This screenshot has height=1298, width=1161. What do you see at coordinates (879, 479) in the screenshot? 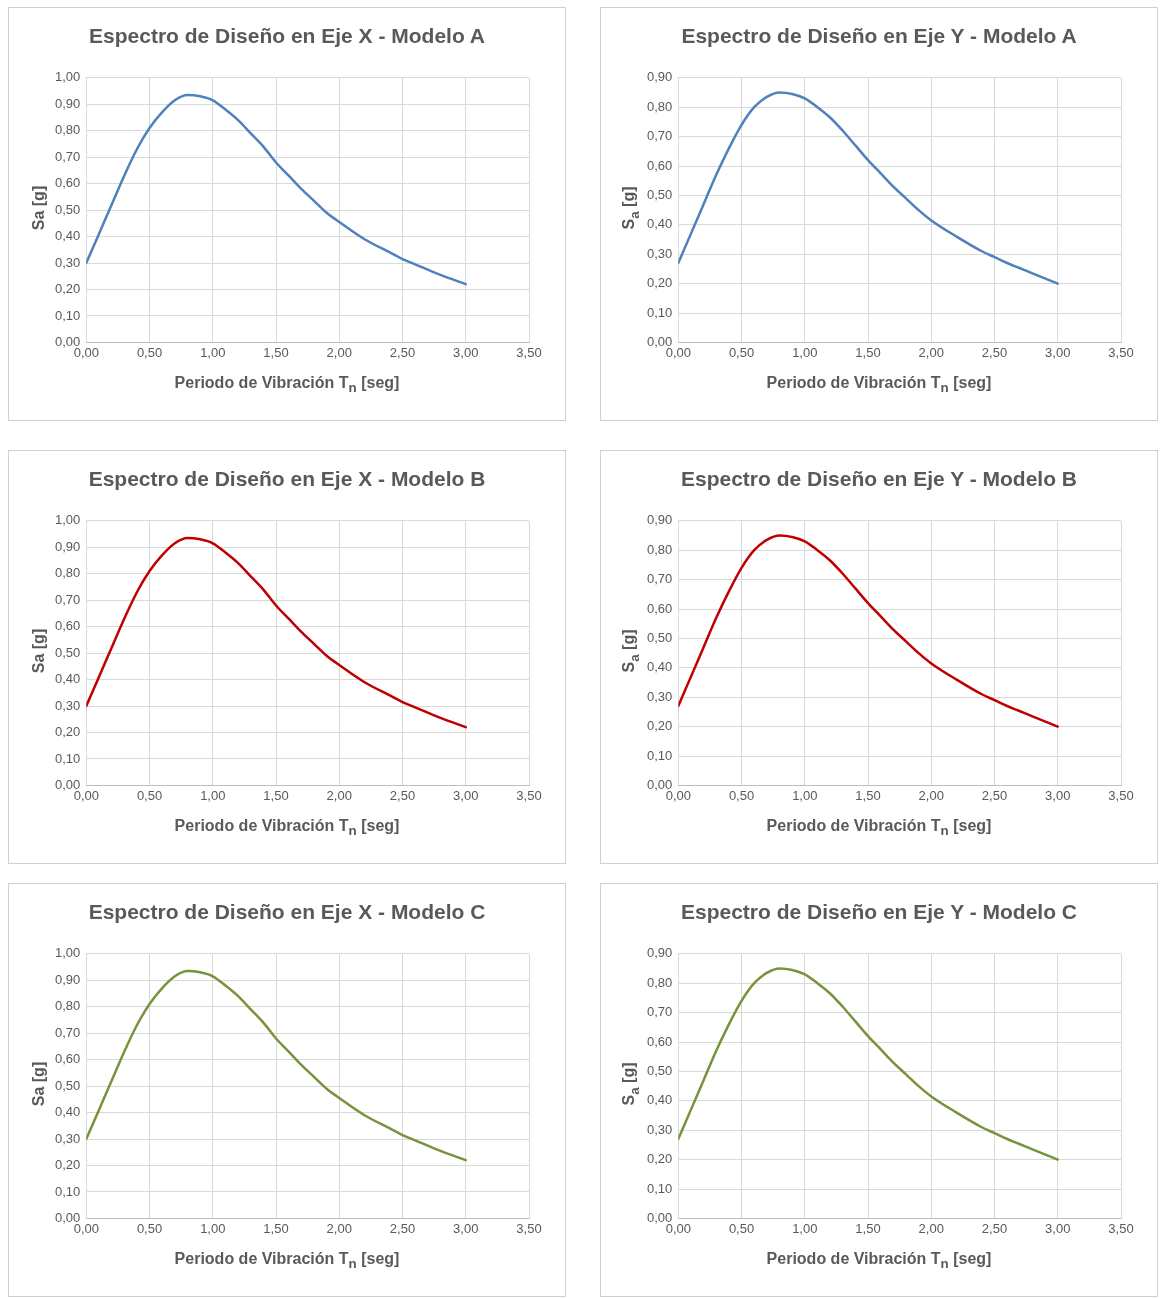
I see `chart-title: Espectro de Diseño en Eje Y - Modelo B` at bounding box center [879, 479].